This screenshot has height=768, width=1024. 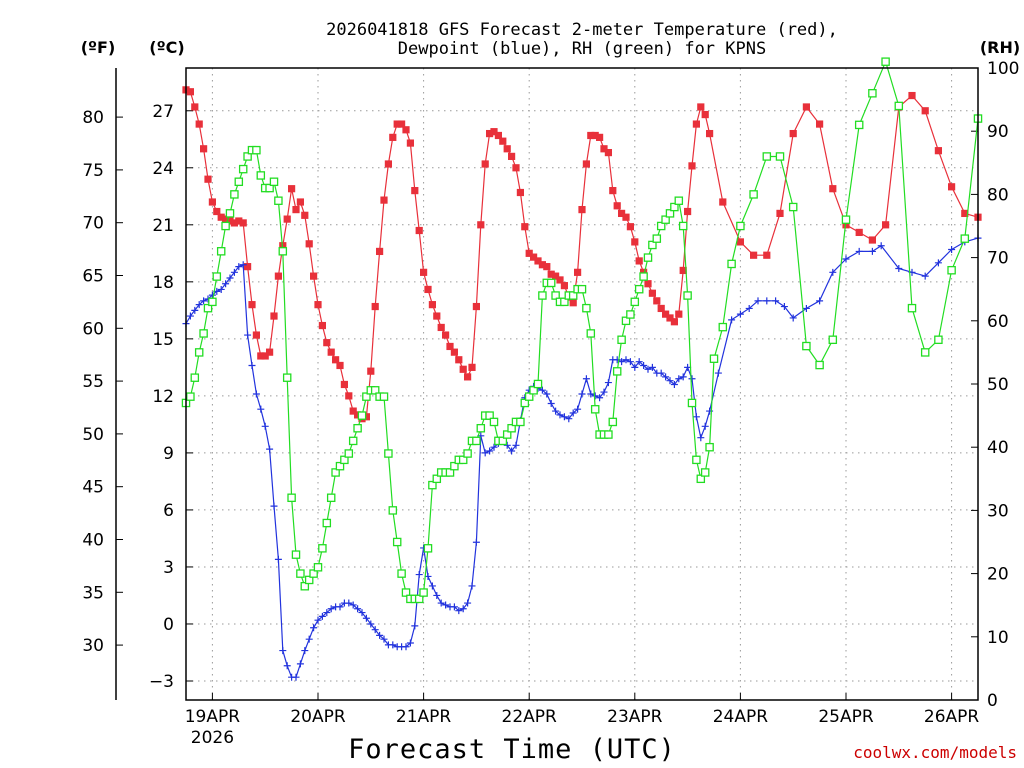 What do you see at coordinates (998, 322) in the screenshot?
I see `rh-tick-label: 60` at bounding box center [998, 322].